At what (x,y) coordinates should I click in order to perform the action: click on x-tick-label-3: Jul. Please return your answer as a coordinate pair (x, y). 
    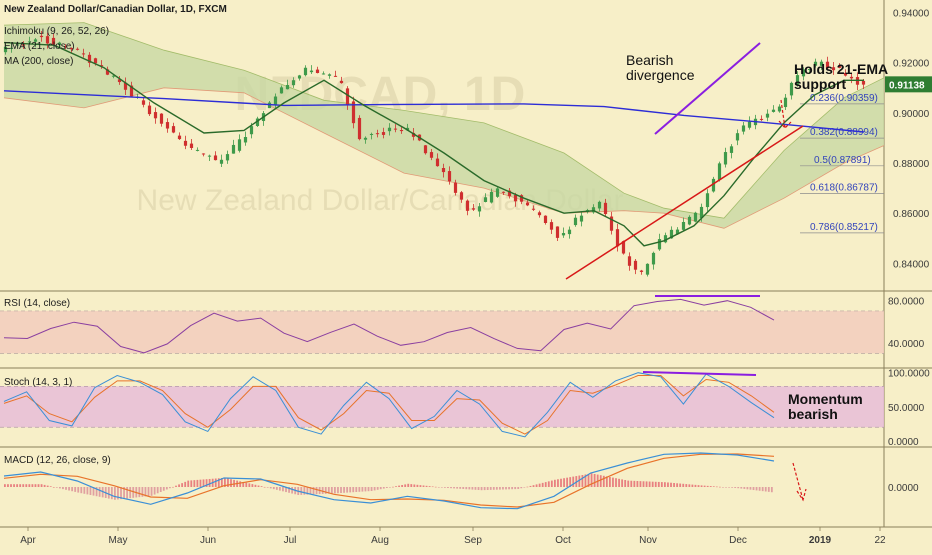
    Looking at the image, I should click on (290, 540).